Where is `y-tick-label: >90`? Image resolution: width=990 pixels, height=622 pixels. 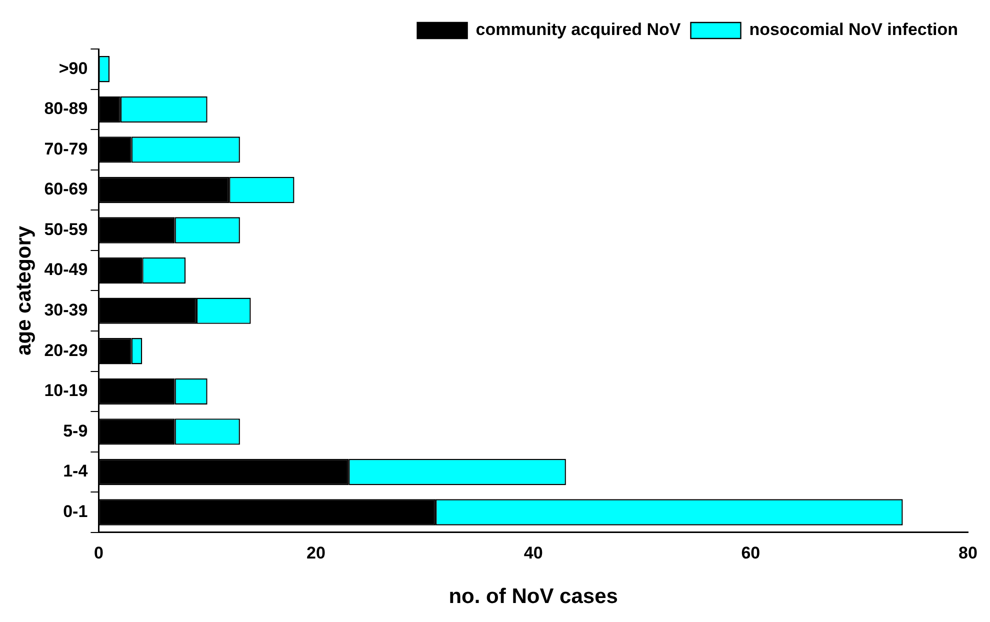
y-tick-label: >90 is located at coordinates (73, 68).